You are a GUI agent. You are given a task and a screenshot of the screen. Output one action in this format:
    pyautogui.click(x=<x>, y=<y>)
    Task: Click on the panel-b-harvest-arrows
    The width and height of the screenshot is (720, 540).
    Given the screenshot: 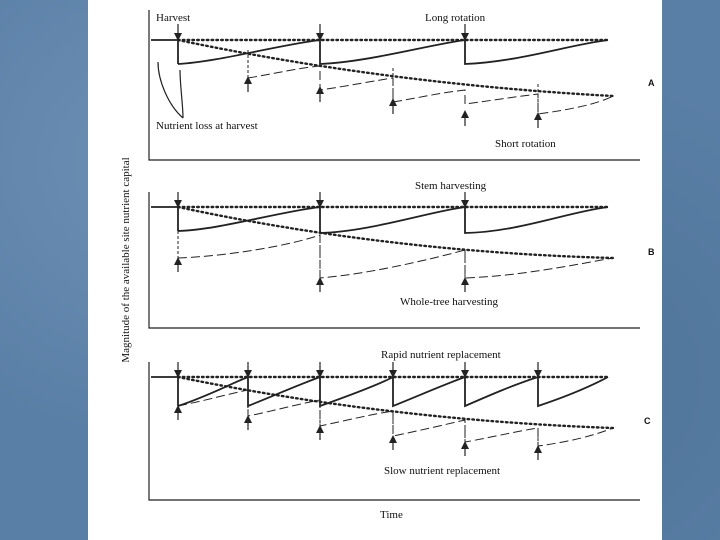 What is the action you would take?
    pyautogui.click(x=321, y=200)
    